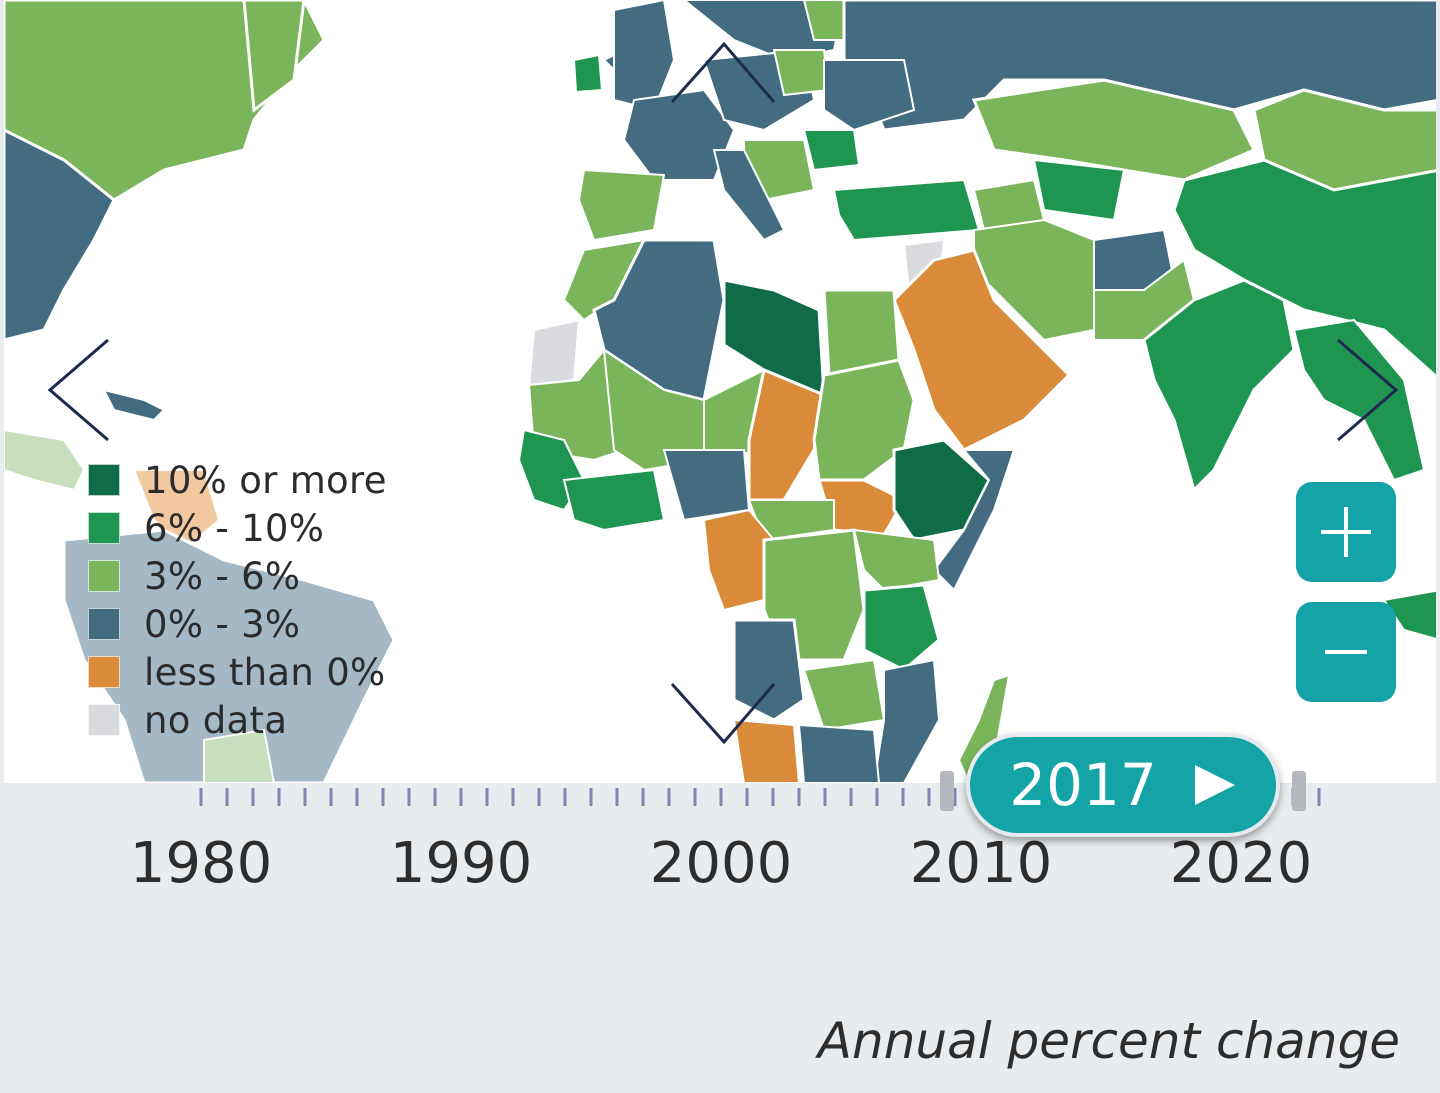  I want to click on legend-label: 3% - 6%, so click(222, 576).